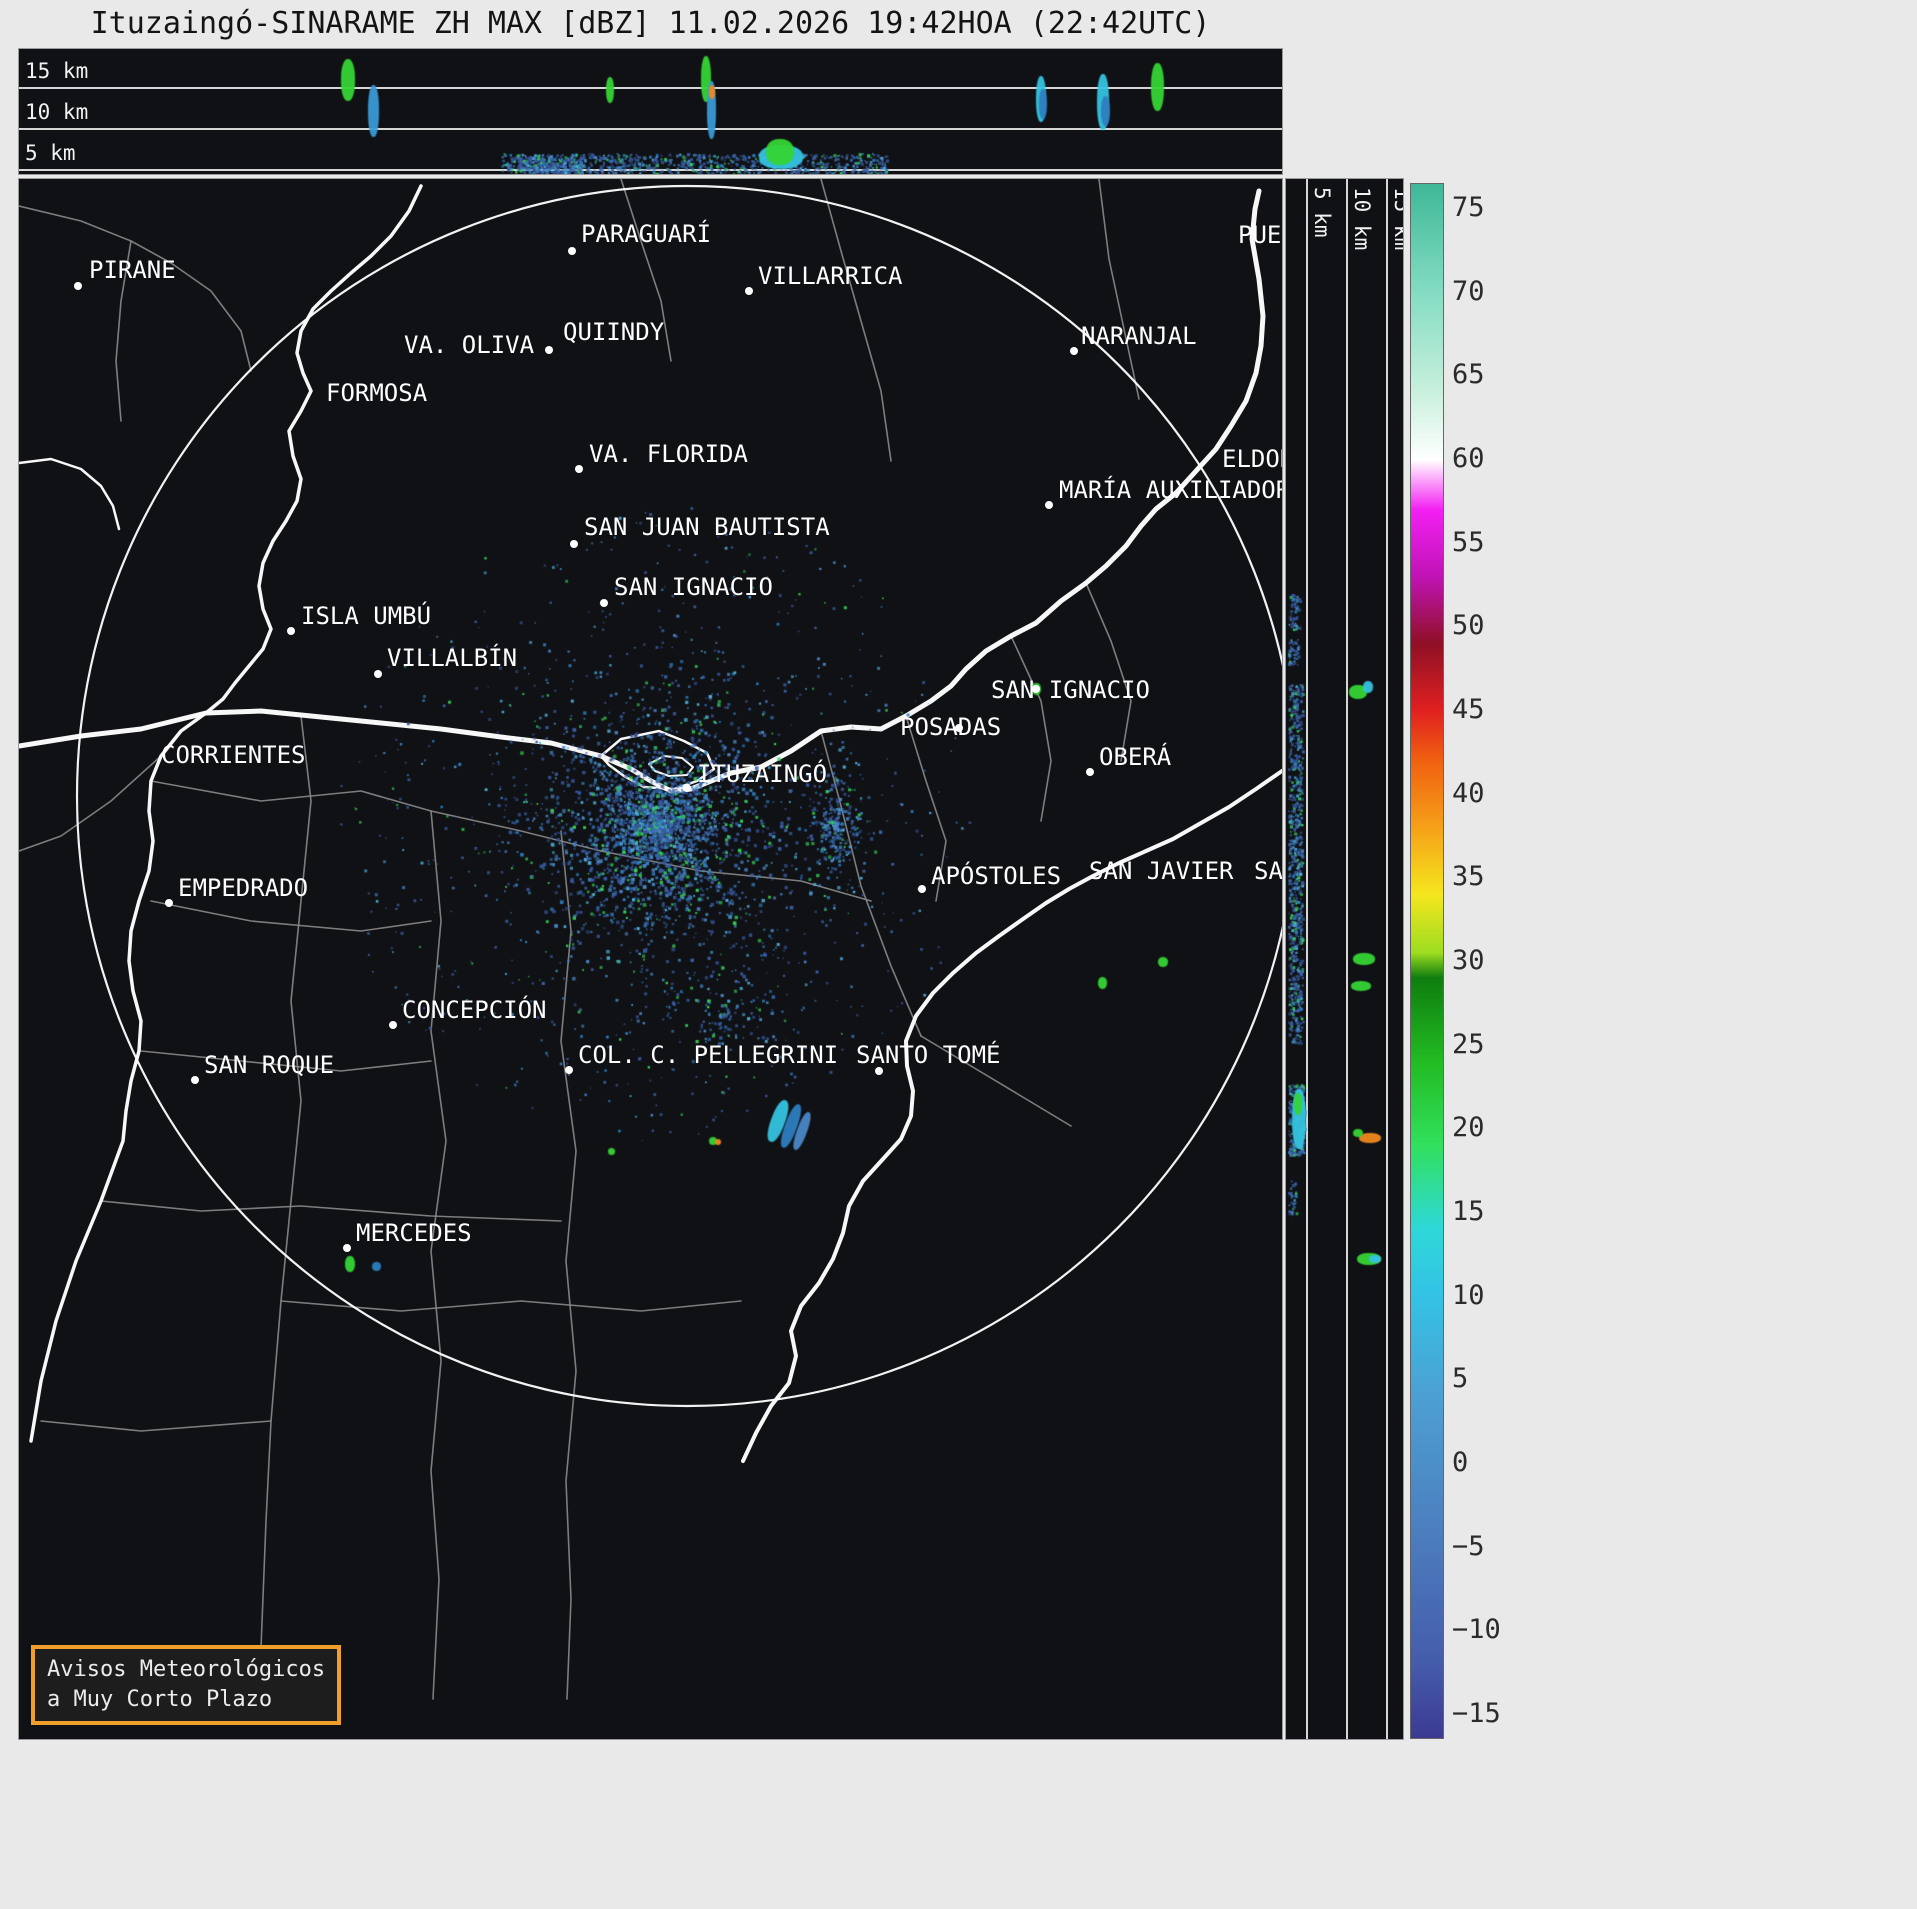 This screenshot has height=1909, width=1917. I want to click on city-label-san-roque: SAN ROQUE, so click(269, 1065).